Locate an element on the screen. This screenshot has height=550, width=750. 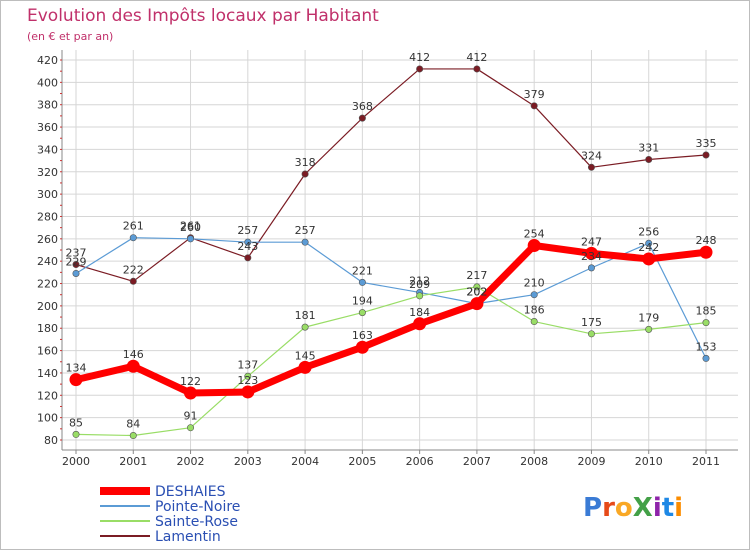
data-label-lamentin: 237 is located at coordinates (76, 253).